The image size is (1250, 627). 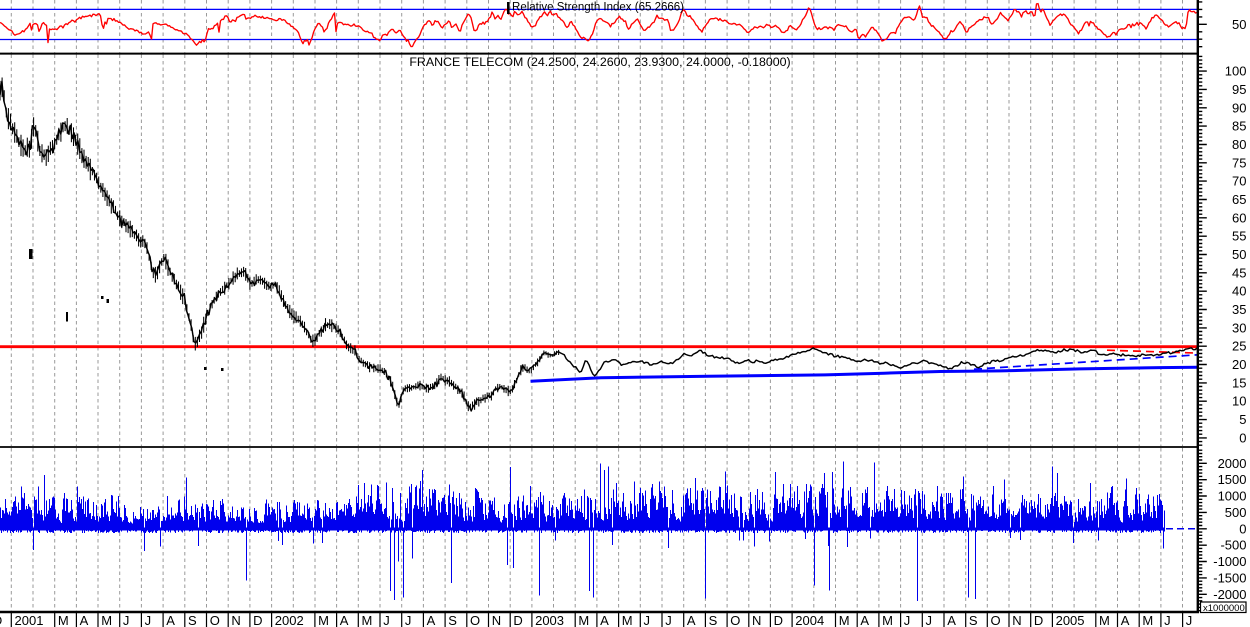 What do you see at coordinates (1239, 217) in the screenshot?
I see `svg-text: 60` at bounding box center [1239, 217].